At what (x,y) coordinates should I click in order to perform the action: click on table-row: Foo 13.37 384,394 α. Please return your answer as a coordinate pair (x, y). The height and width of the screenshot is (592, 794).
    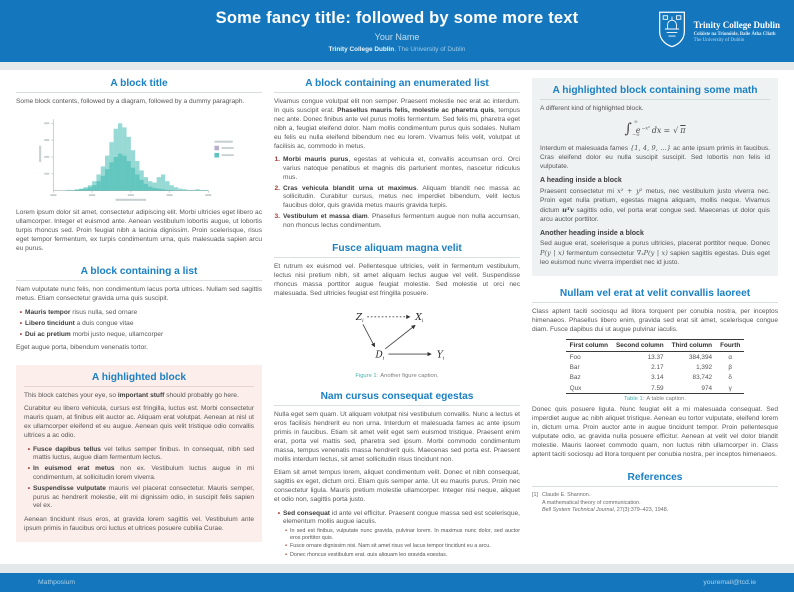
    Looking at the image, I should click on (655, 357).